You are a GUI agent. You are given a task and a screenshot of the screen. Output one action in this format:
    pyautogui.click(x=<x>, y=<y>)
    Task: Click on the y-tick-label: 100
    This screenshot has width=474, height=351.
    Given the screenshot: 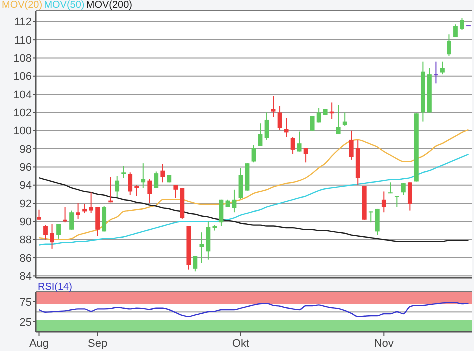 What is the action you would take?
    pyautogui.click(x=23, y=132)
    